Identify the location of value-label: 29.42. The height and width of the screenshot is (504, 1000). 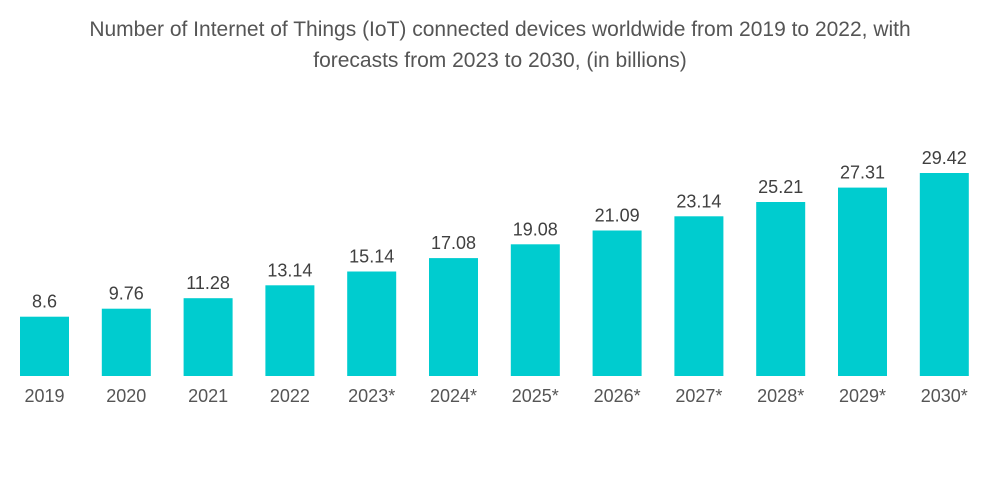
(944, 158).